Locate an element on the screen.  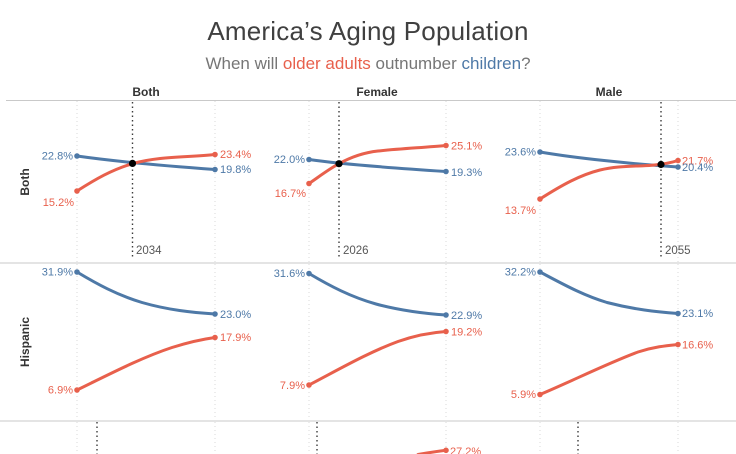
row-header-both: Both is located at coordinates (25, 181).